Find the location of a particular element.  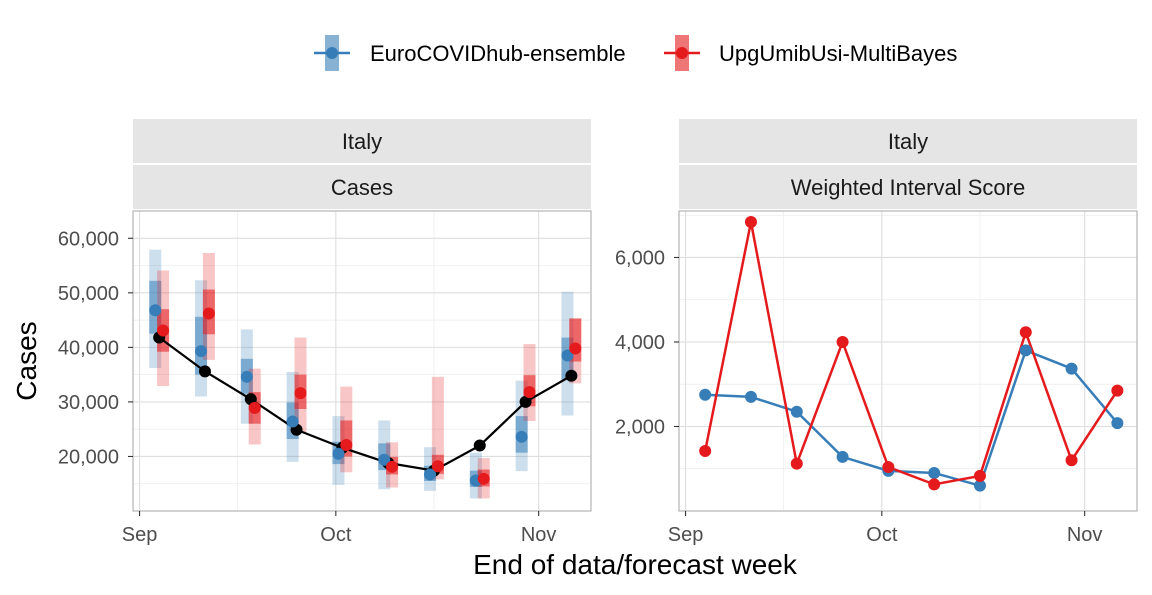

legend-key-ensemble-point is located at coordinates (332, 53).